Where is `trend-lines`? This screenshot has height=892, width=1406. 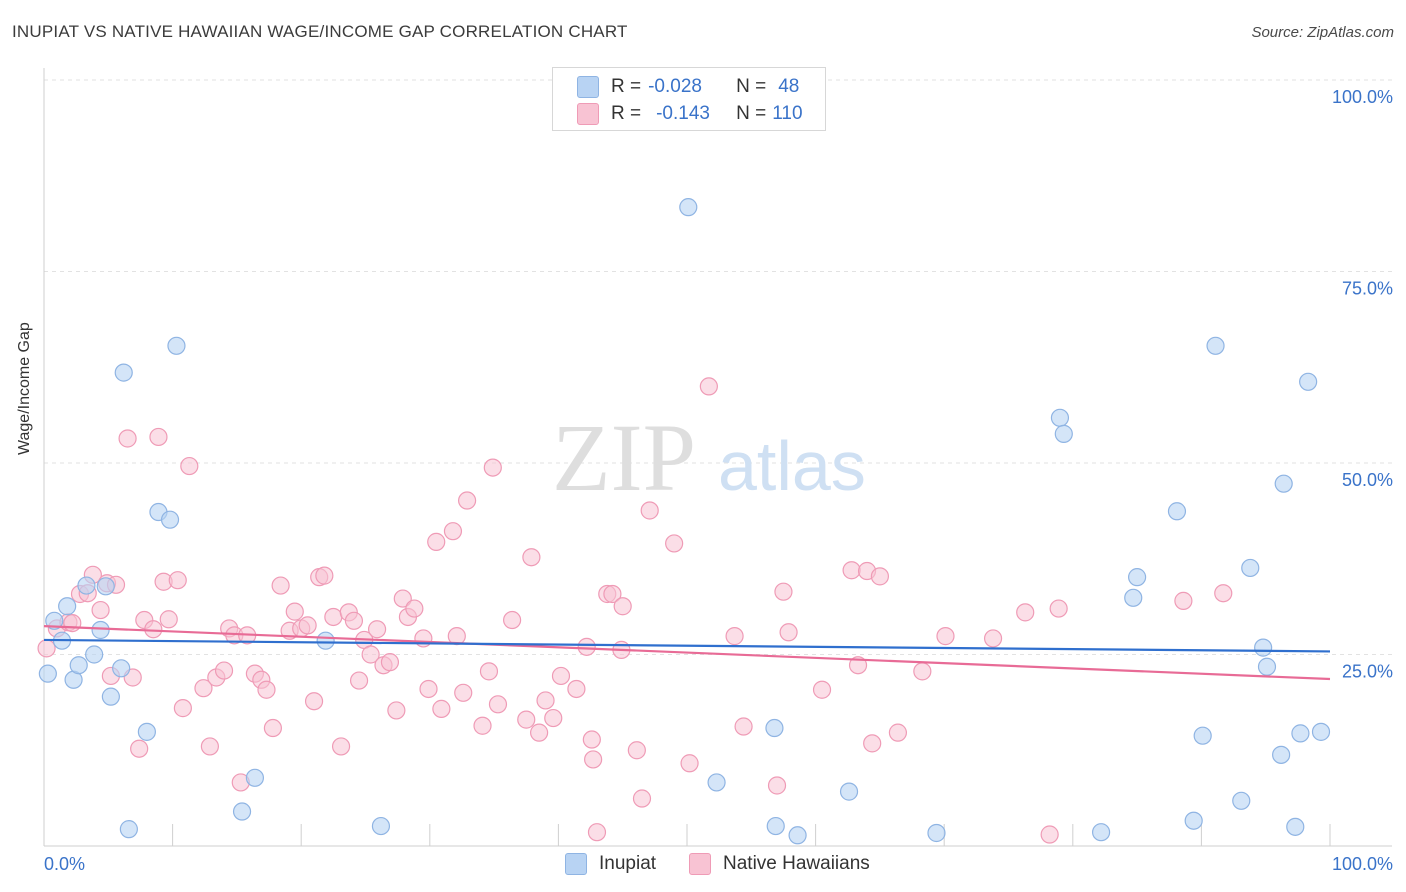 trend-lines is located at coordinates (687, 653).